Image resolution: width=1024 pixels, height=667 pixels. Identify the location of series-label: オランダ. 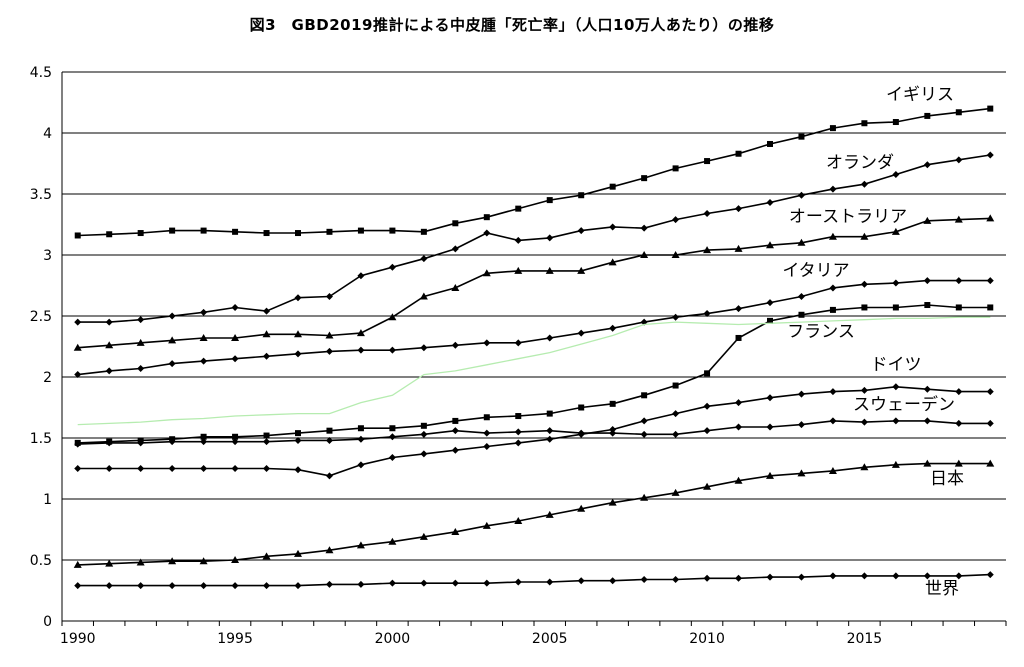
(860, 163).